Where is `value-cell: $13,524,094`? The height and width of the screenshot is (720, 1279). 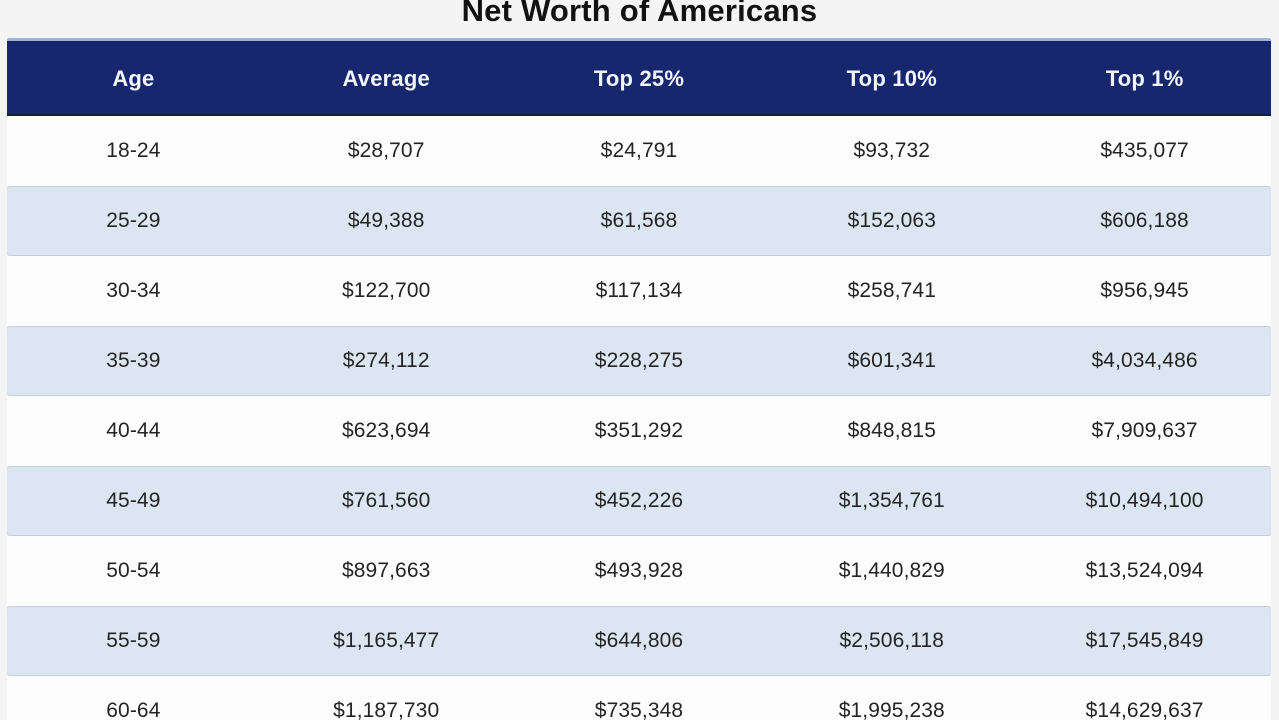 value-cell: $13,524,094 is located at coordinates (1144, 570).